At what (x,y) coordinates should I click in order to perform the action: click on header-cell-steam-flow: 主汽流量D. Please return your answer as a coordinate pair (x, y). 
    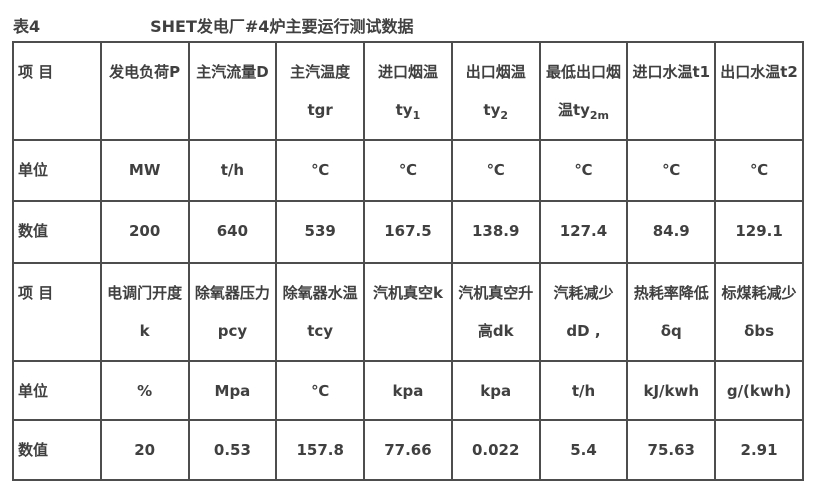
    Looking at the image, I should click on (232, 91).